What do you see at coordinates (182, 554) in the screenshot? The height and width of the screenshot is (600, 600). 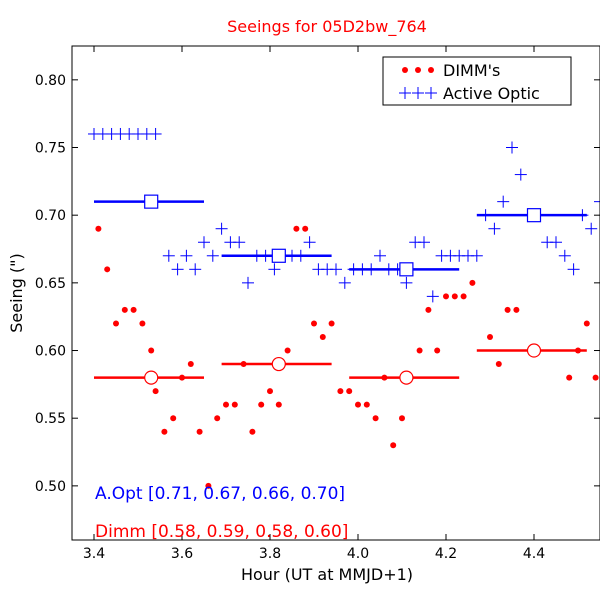 I see `x-tick-label: 3.6` at bounding box center [182, 554].